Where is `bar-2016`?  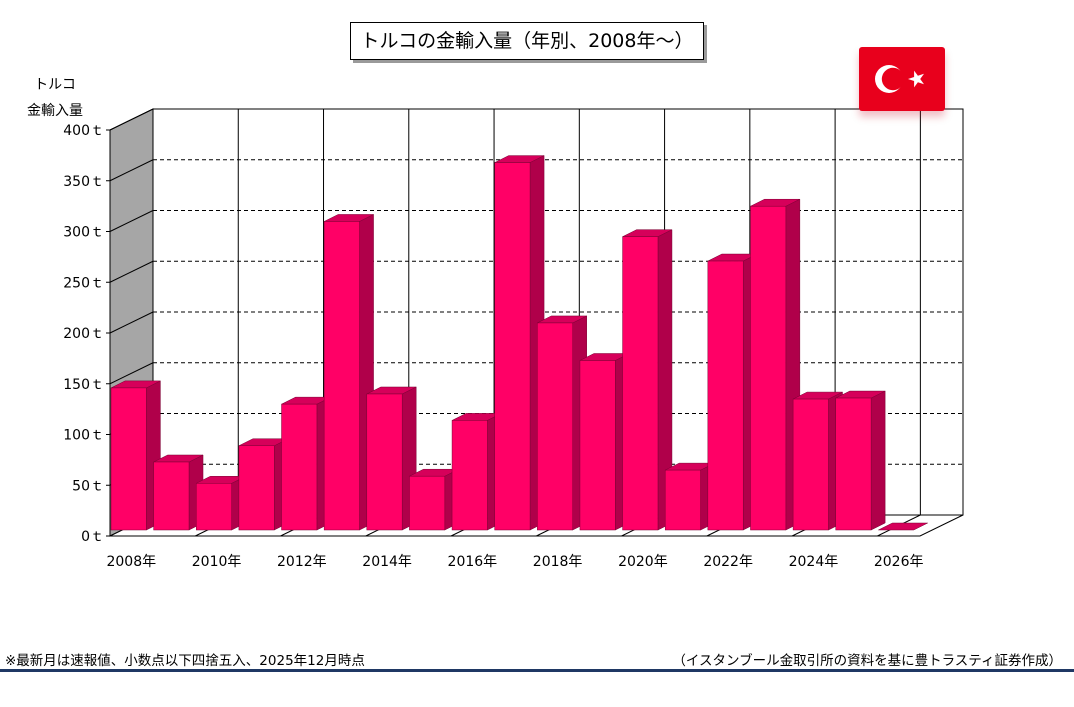 bar-2016 is located at coordinates (476, 471).